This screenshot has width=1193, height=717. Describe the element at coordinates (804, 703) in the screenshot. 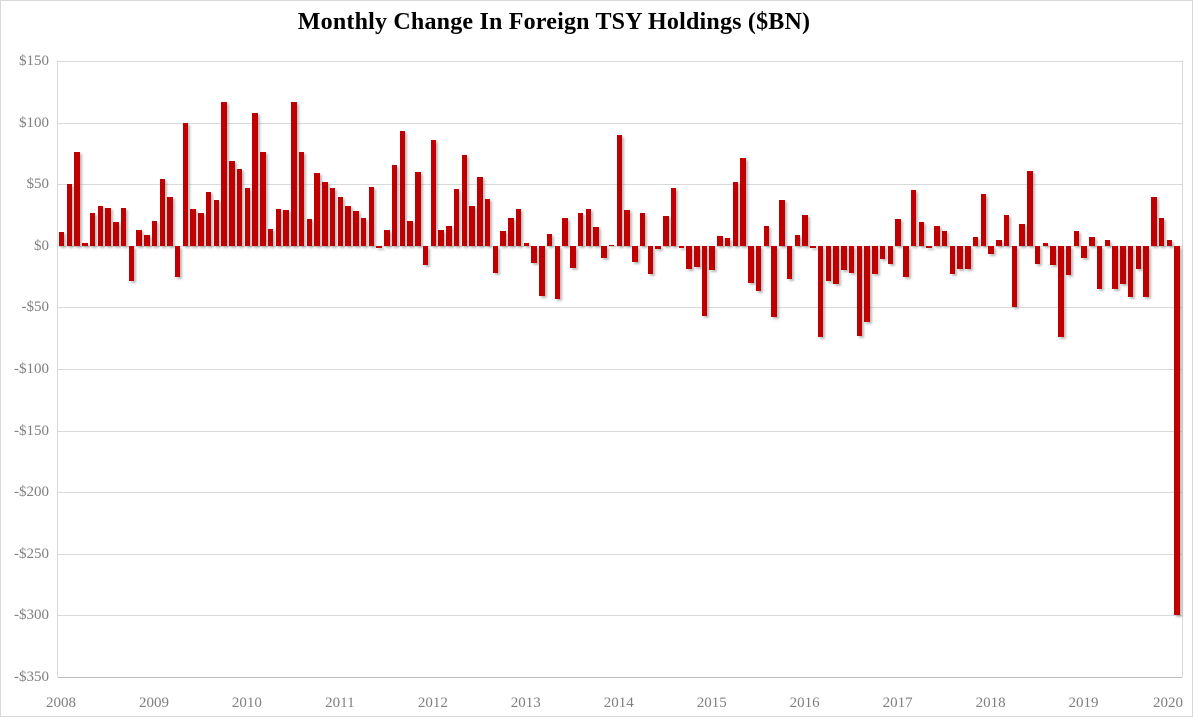

I see `x-tick-label: 2016` at that location.